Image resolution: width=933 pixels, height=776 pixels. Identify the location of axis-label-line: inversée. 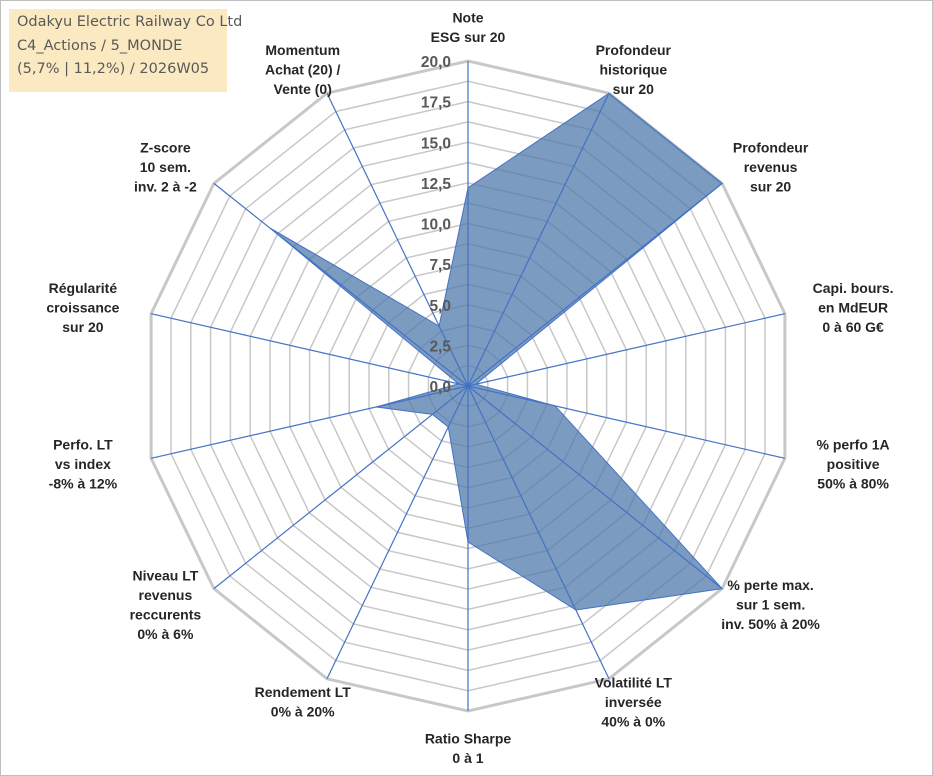
(633, 702).